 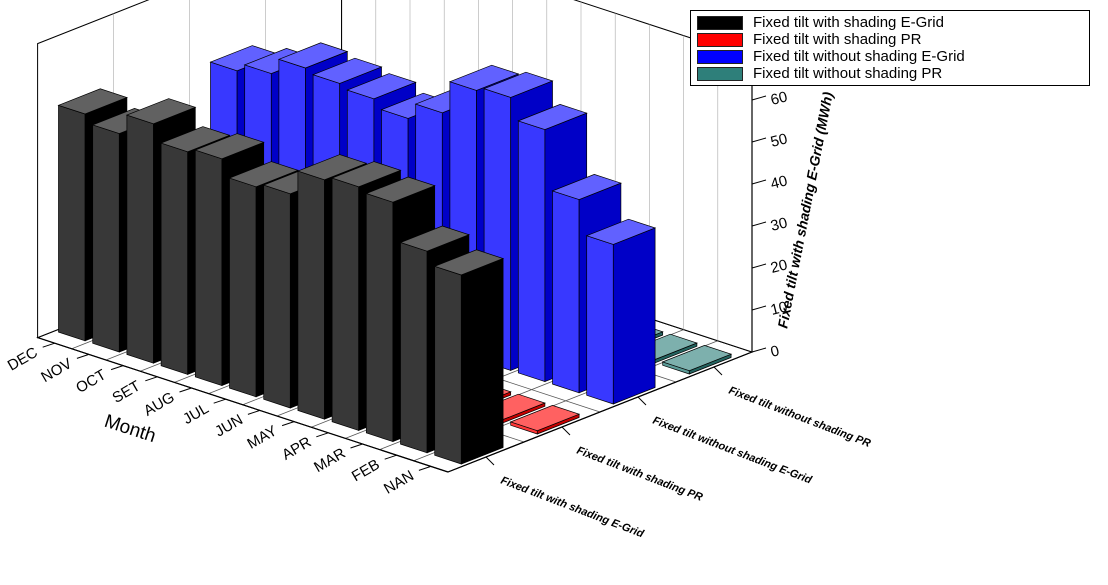 What do you see at coordinates (779, 140) in the screenshot?
I see `value-tick-label: 50` at bounding box center [779, 140].